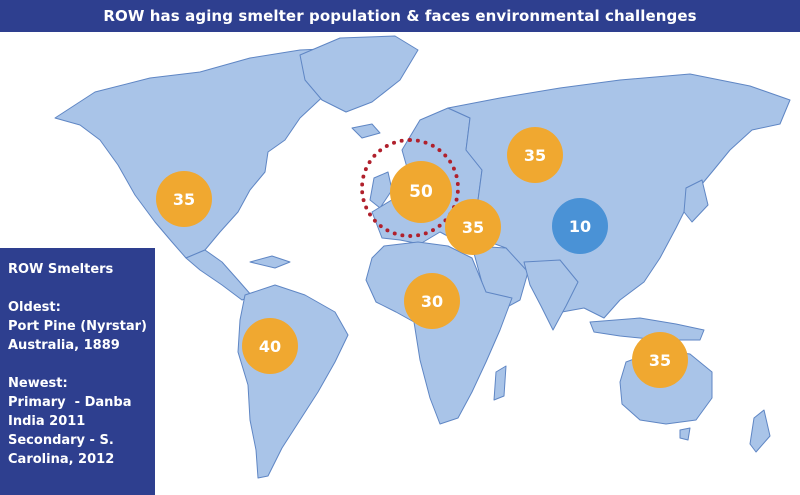 The height and width of the screenshot is (495, 800). I want to click on japan-landmass, so click(696, 201).